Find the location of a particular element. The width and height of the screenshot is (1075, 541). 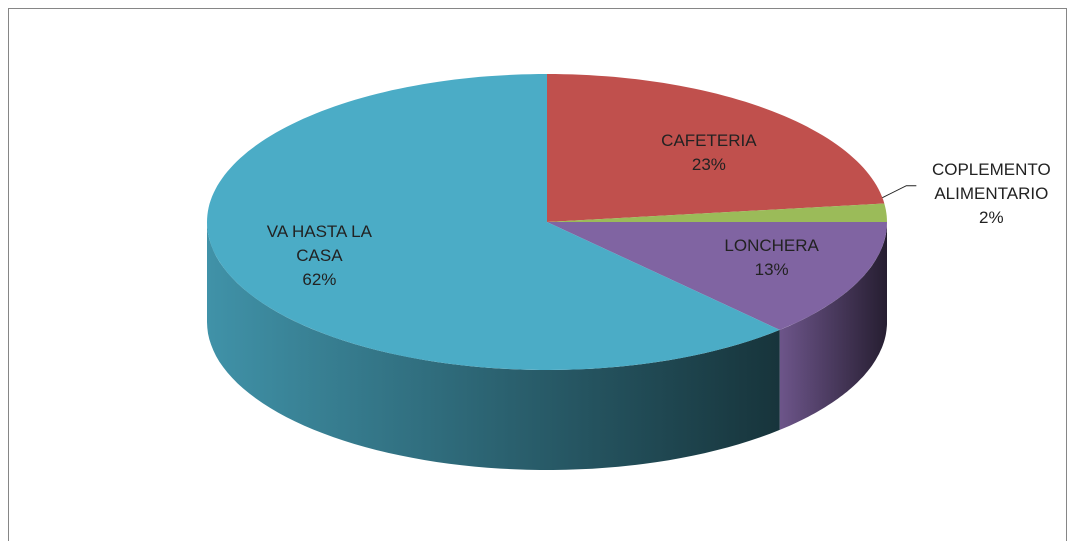

value-label: 13% is located at coordinates (771, 270).